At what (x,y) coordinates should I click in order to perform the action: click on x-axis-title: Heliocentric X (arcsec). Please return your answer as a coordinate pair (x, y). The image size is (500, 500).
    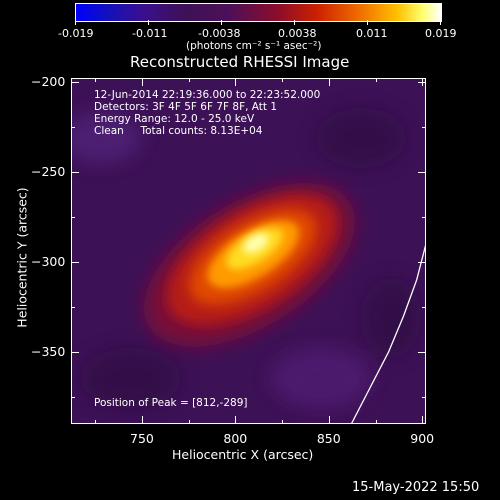
    Looking at the image, I should click on (243, 454).